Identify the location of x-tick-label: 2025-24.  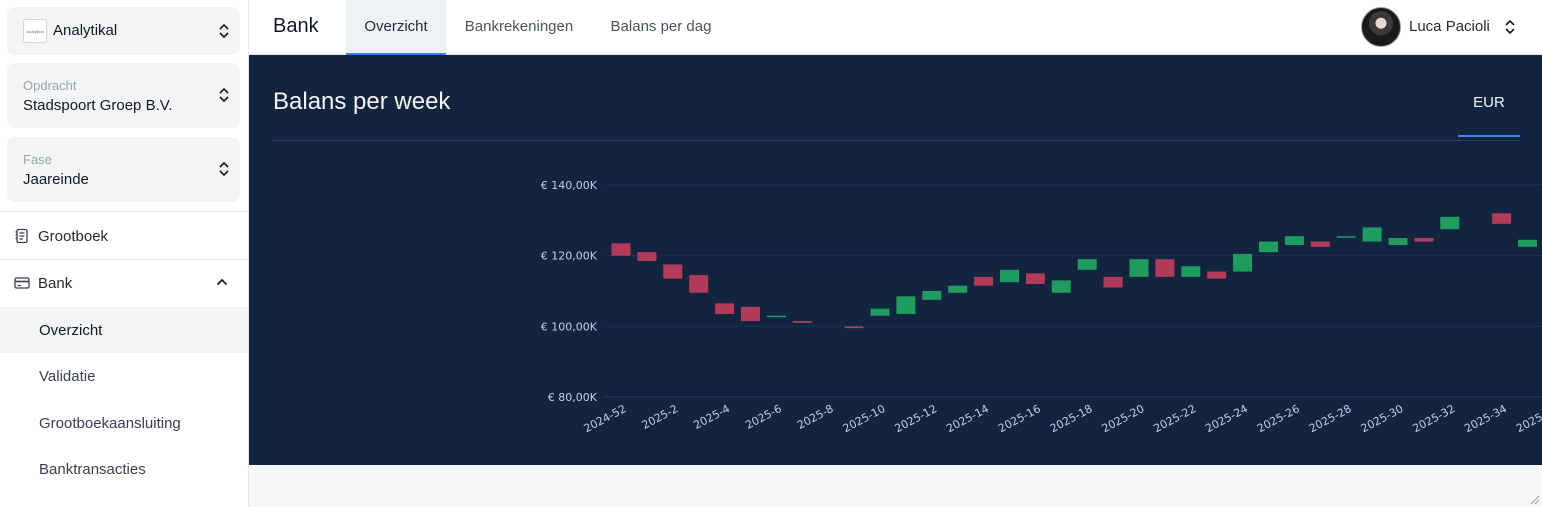
(1226, 418).